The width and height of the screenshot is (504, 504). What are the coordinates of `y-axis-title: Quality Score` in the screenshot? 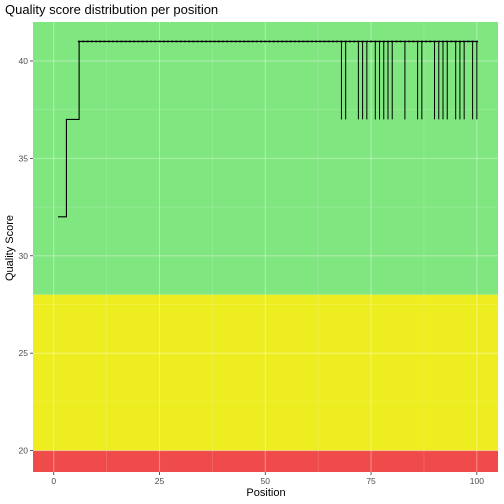 It's located at (10, 248).